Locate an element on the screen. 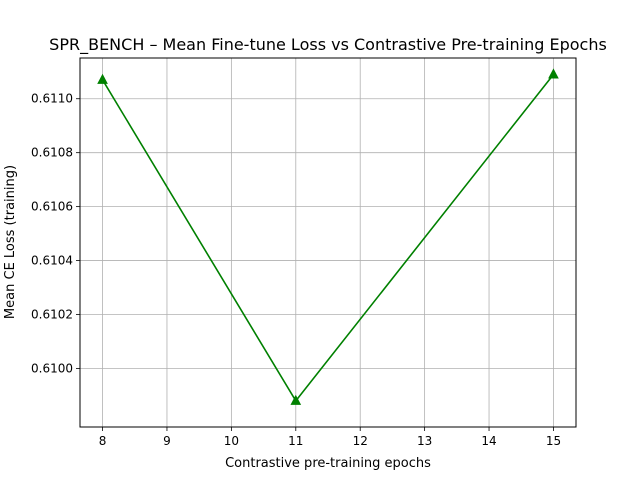 This screenshot has width=640, height=480. y-tick-label: 0.6102 is located at coordinates (52, 315).